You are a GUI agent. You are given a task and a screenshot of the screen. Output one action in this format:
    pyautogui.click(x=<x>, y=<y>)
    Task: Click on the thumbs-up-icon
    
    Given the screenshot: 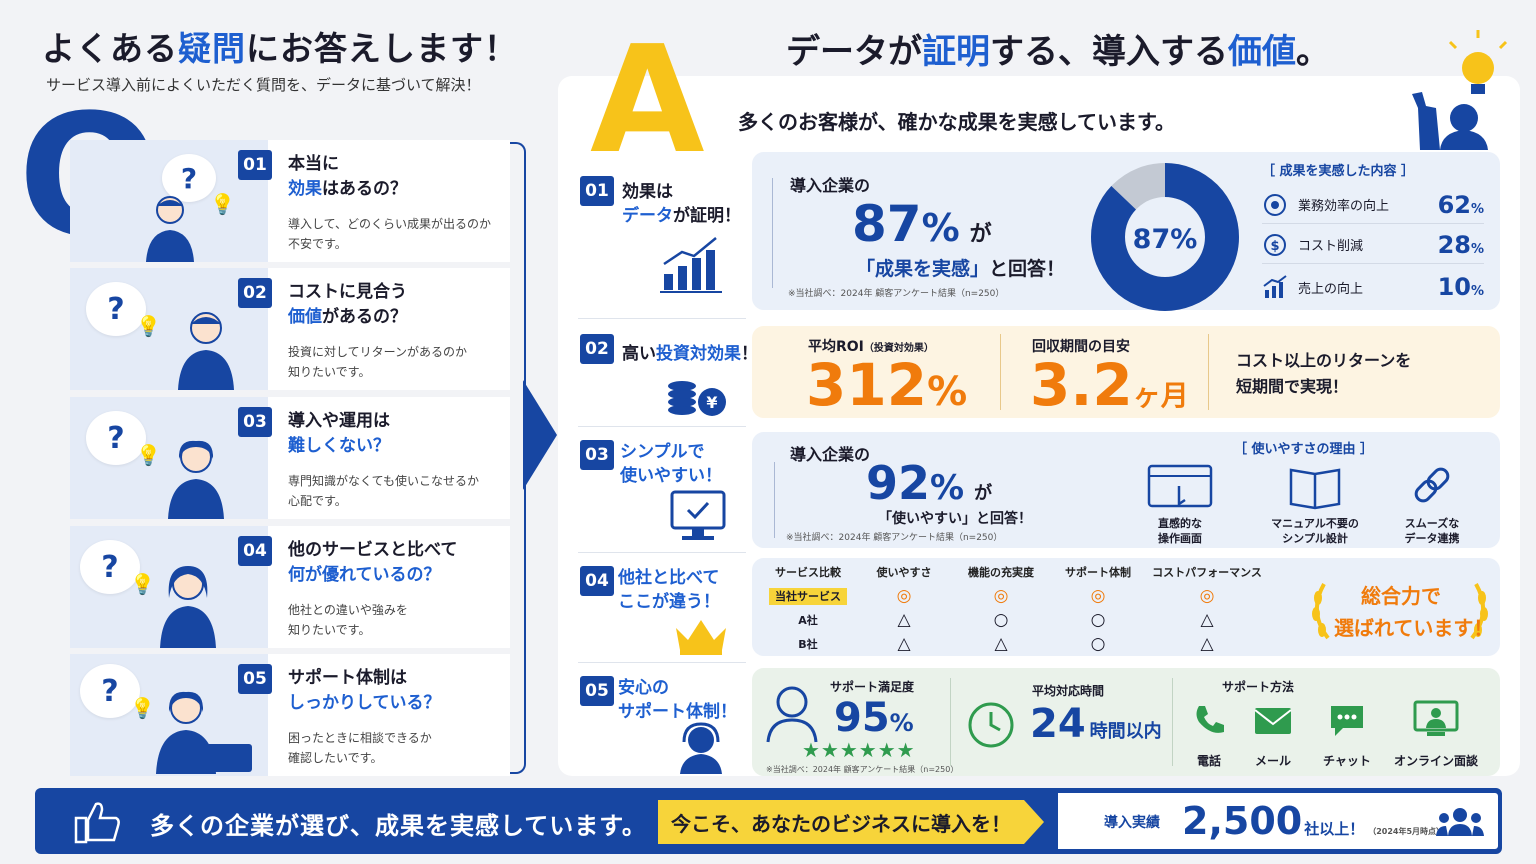 What is the action you would take?
    pyautogui.click(x=97, y=823)
    